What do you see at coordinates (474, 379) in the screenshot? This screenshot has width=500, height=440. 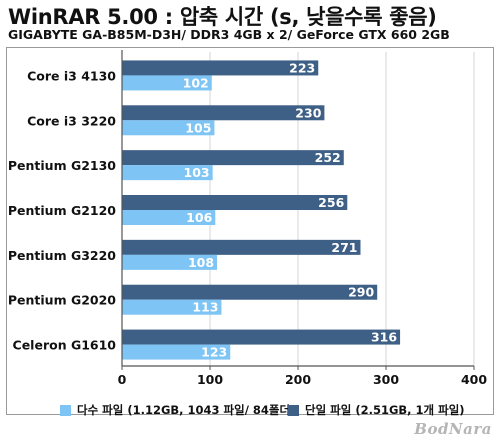 I see `x-tick-label-4: 400` at bounding box center [474, 379].